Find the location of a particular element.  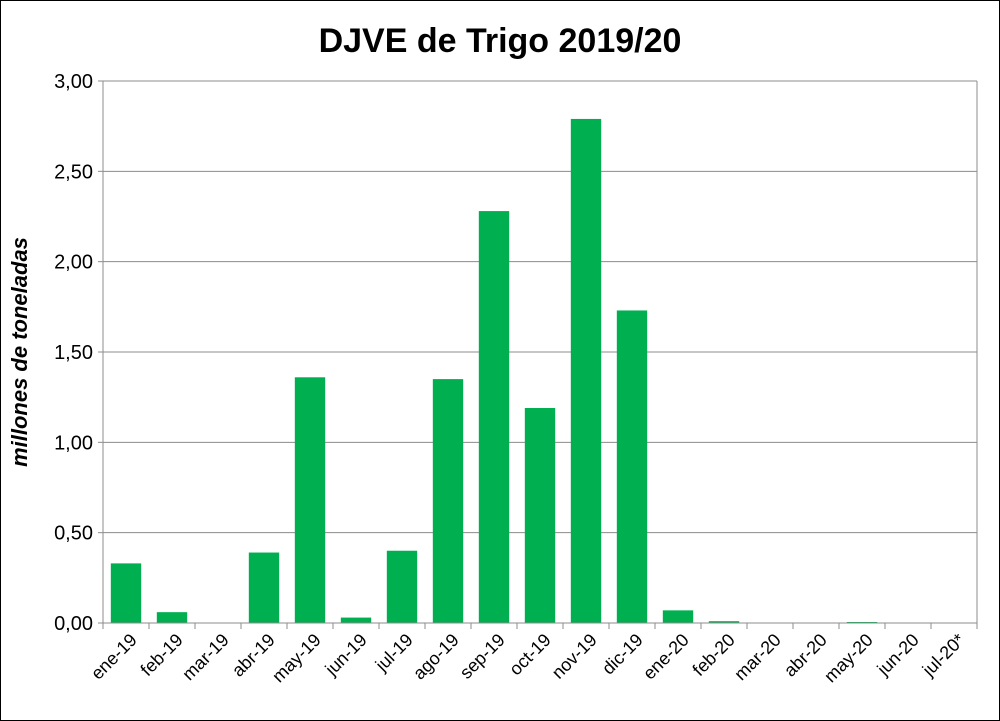

x-tick-label: ene-20 is located at coordinates (666, 657).